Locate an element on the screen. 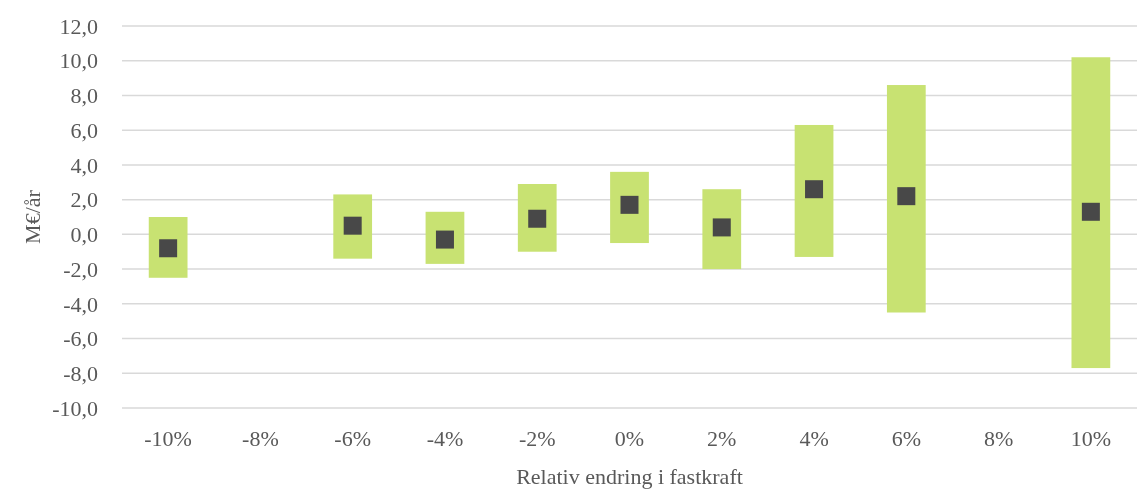  x-tick-label: 8% is located at coordinates (998, 438).